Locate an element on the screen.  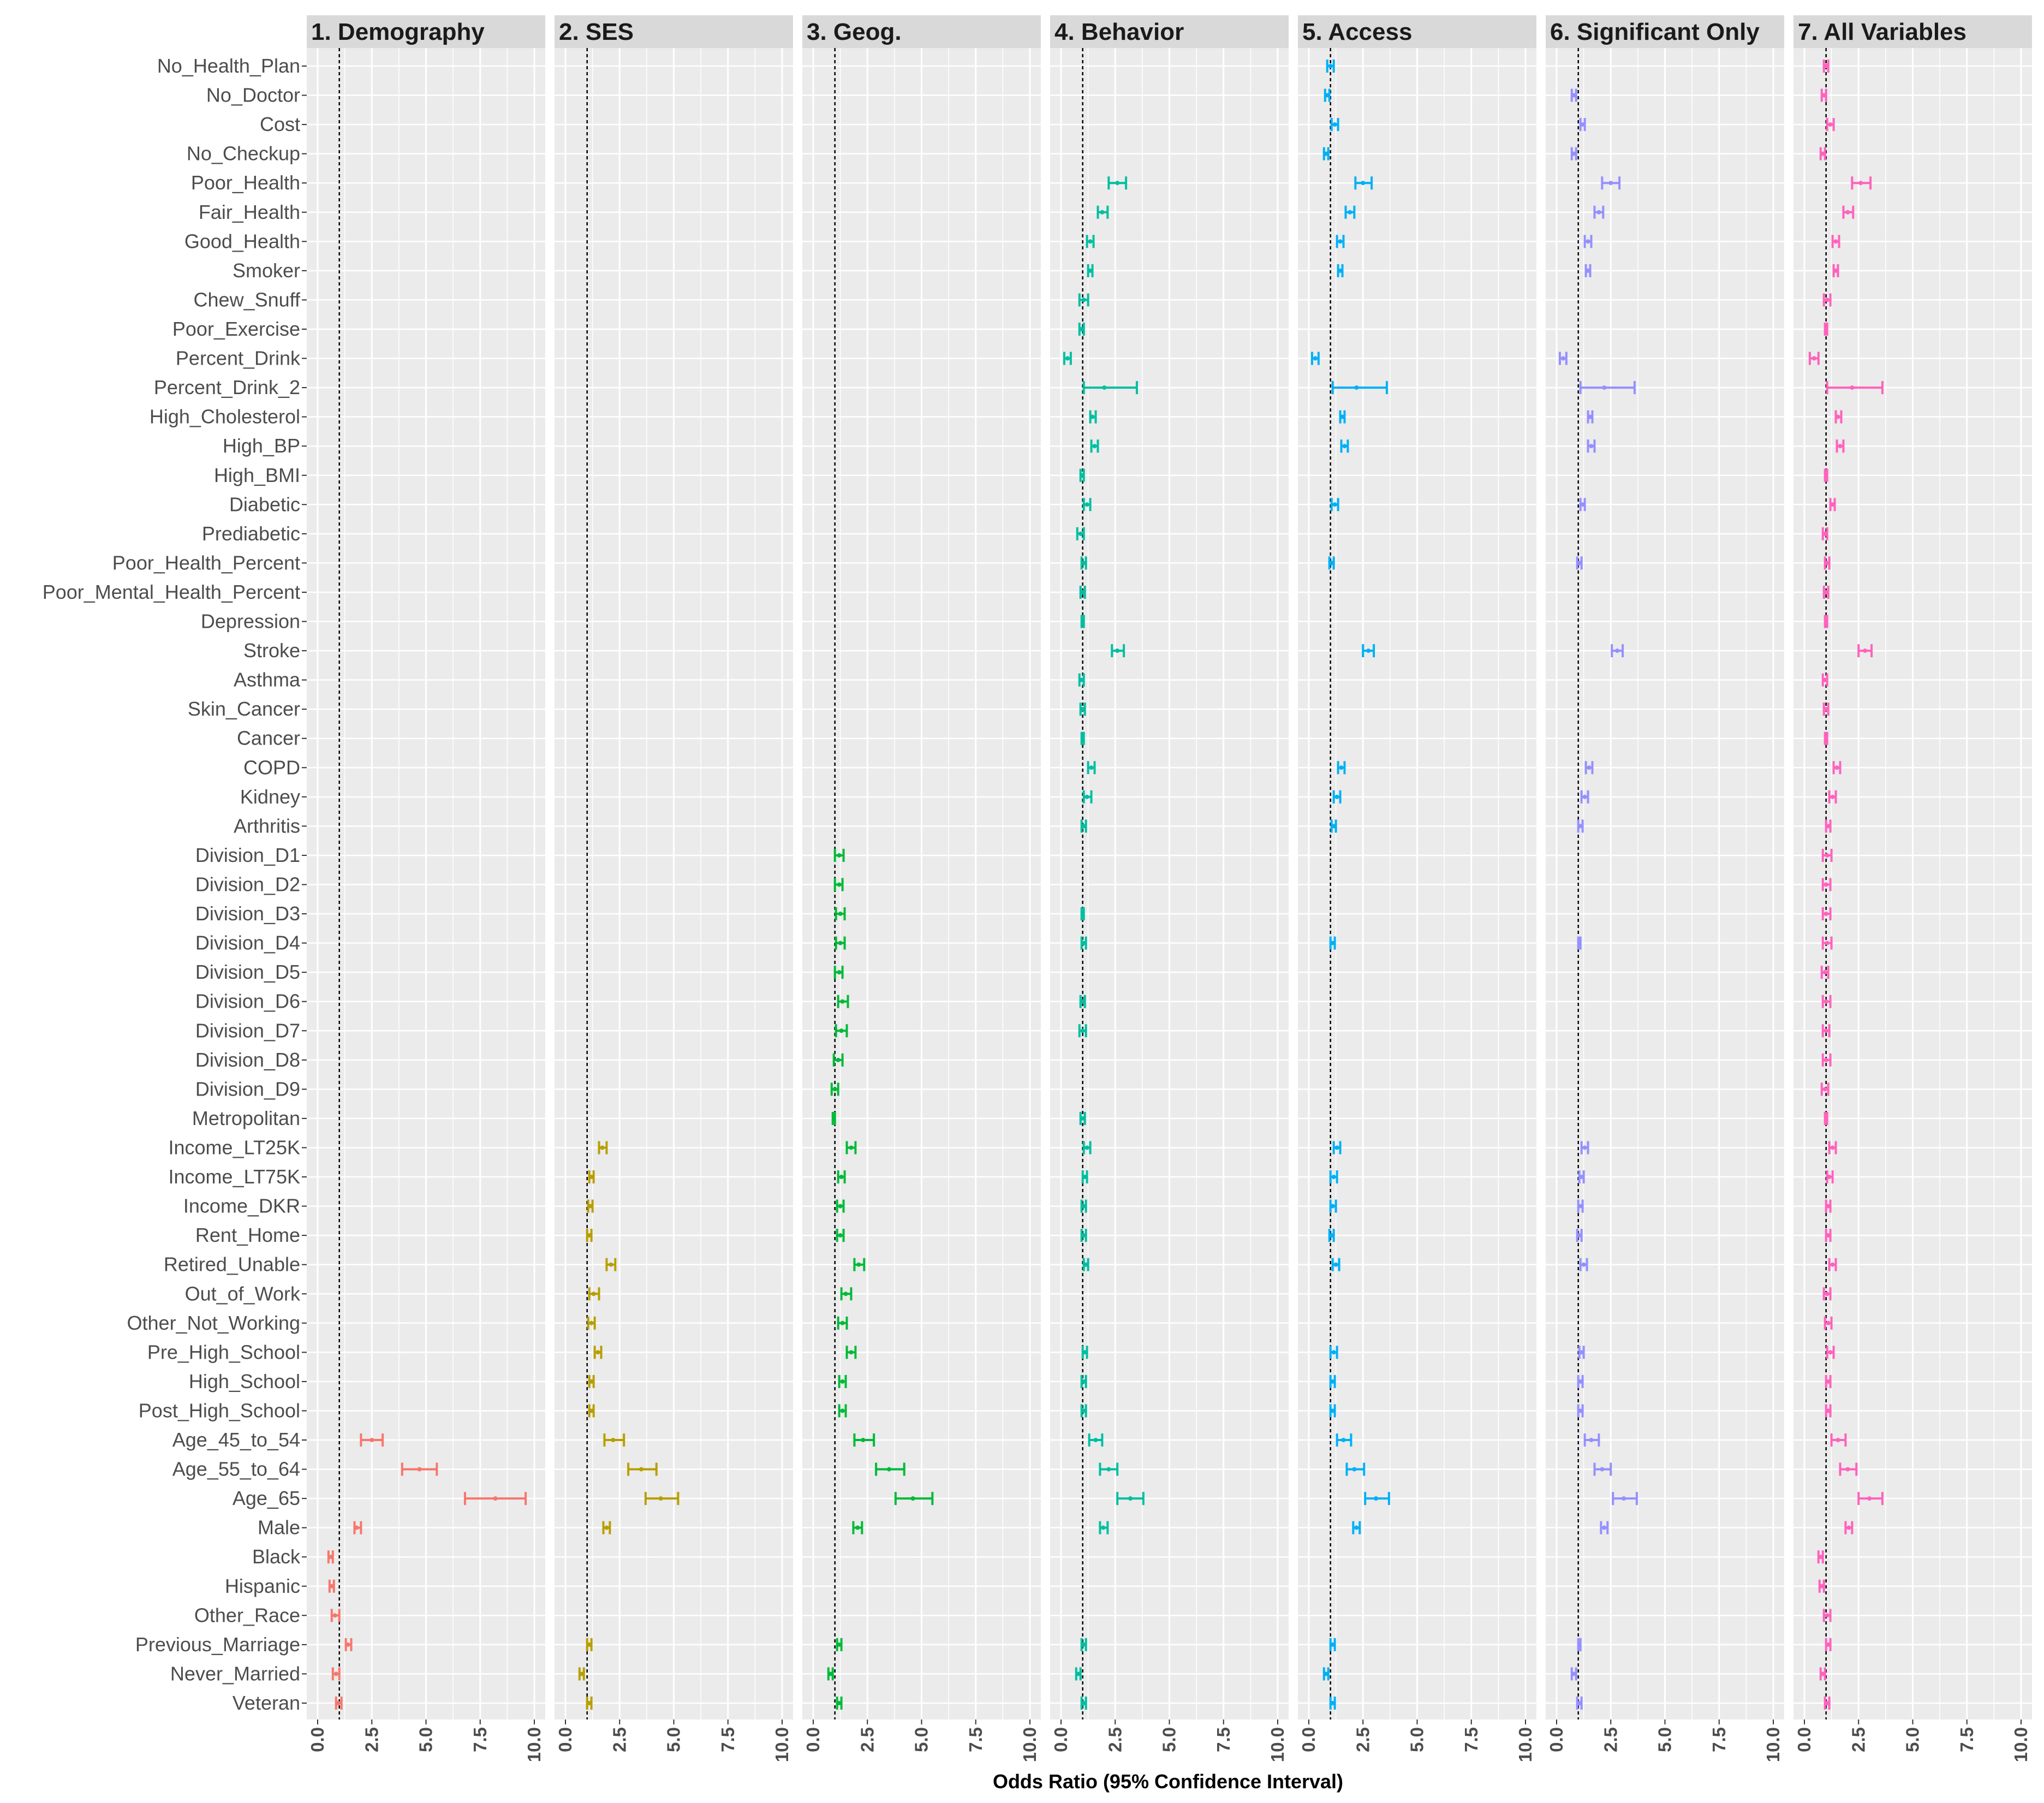
x-tick-label: 7.5 is located at coordinates (728, 1739).